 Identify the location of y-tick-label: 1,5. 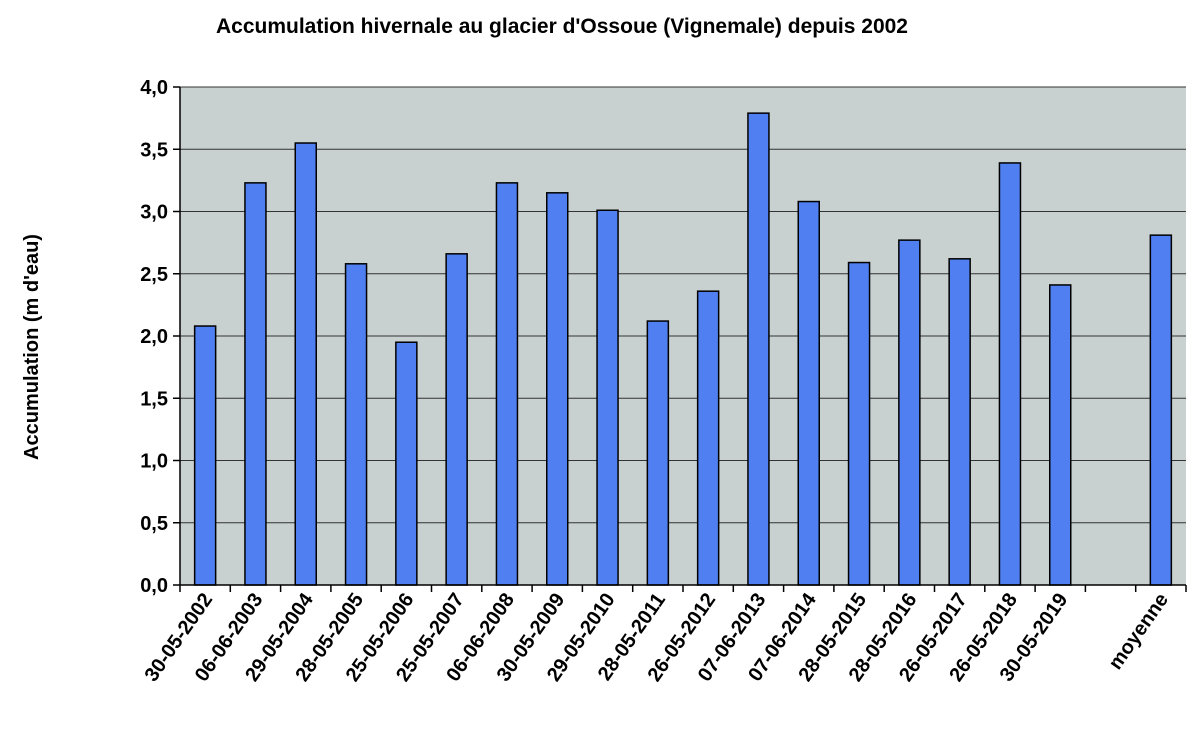
(154, 399).